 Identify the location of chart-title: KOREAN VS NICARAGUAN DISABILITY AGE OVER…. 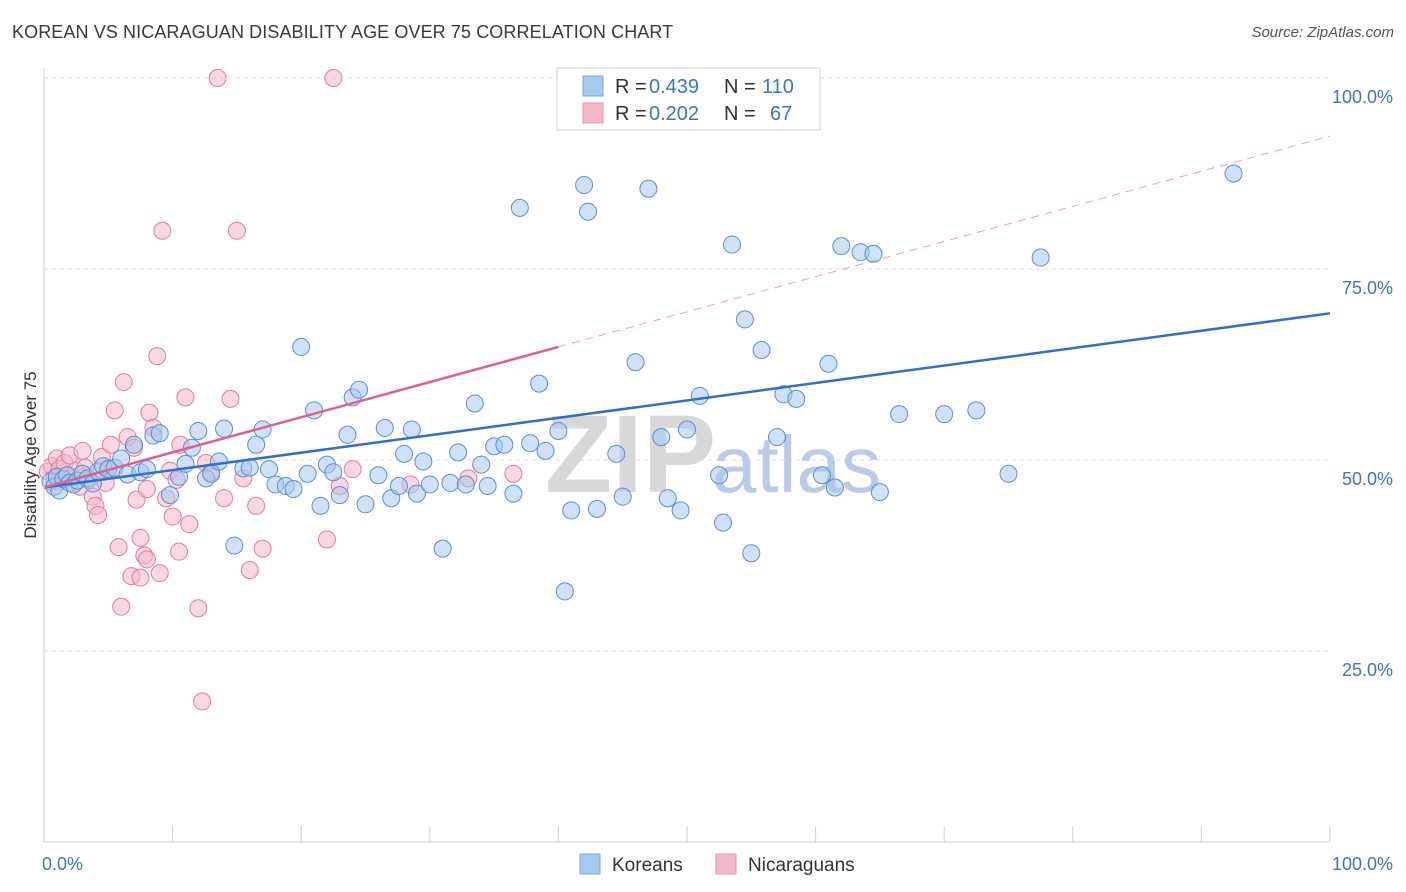
(343, 32).